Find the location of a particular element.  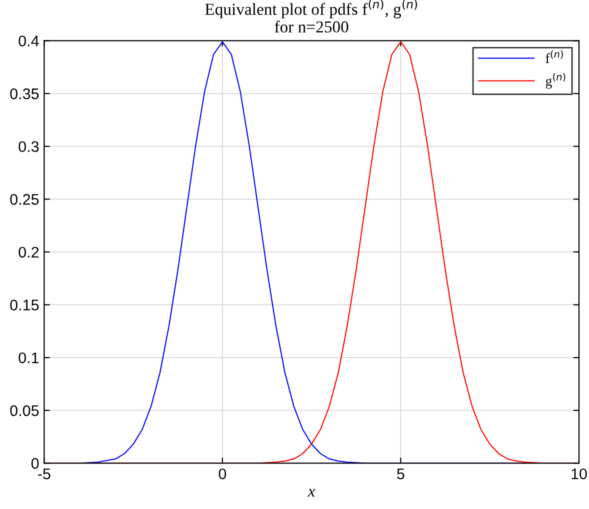

y-tick-label: 0.2 is located at coordinates (28, 252).